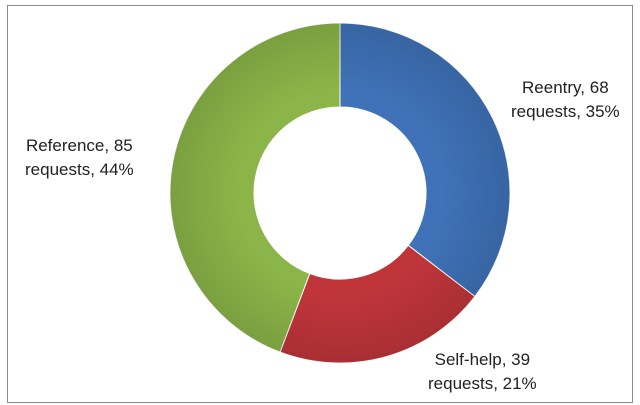  I want to click on self-help-data-label: Self-help, 39 requests, 21%, so click(482, 371).